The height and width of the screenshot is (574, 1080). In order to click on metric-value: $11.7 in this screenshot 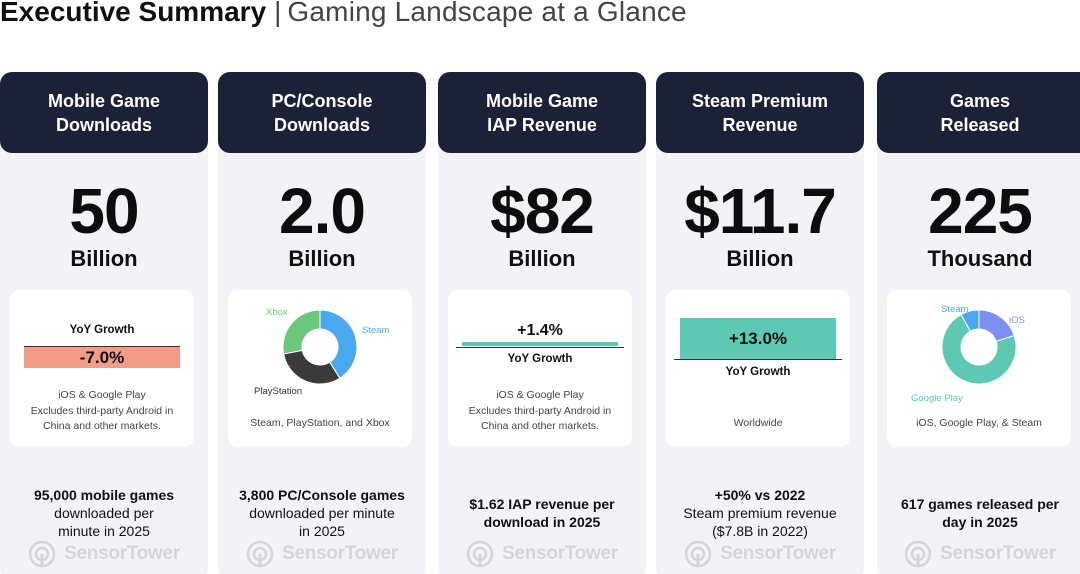, I will do `click(760, 211)`.